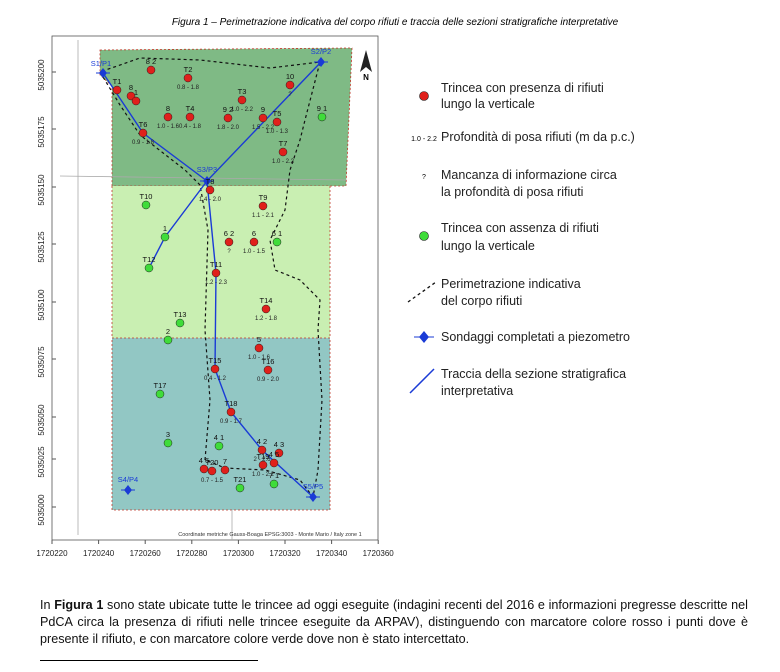  What do you see at coordinates (520, 228) in the screenshot?
I see `legend-text: Trincea con assenza di rifiuti` at bounding box center [520, 228].